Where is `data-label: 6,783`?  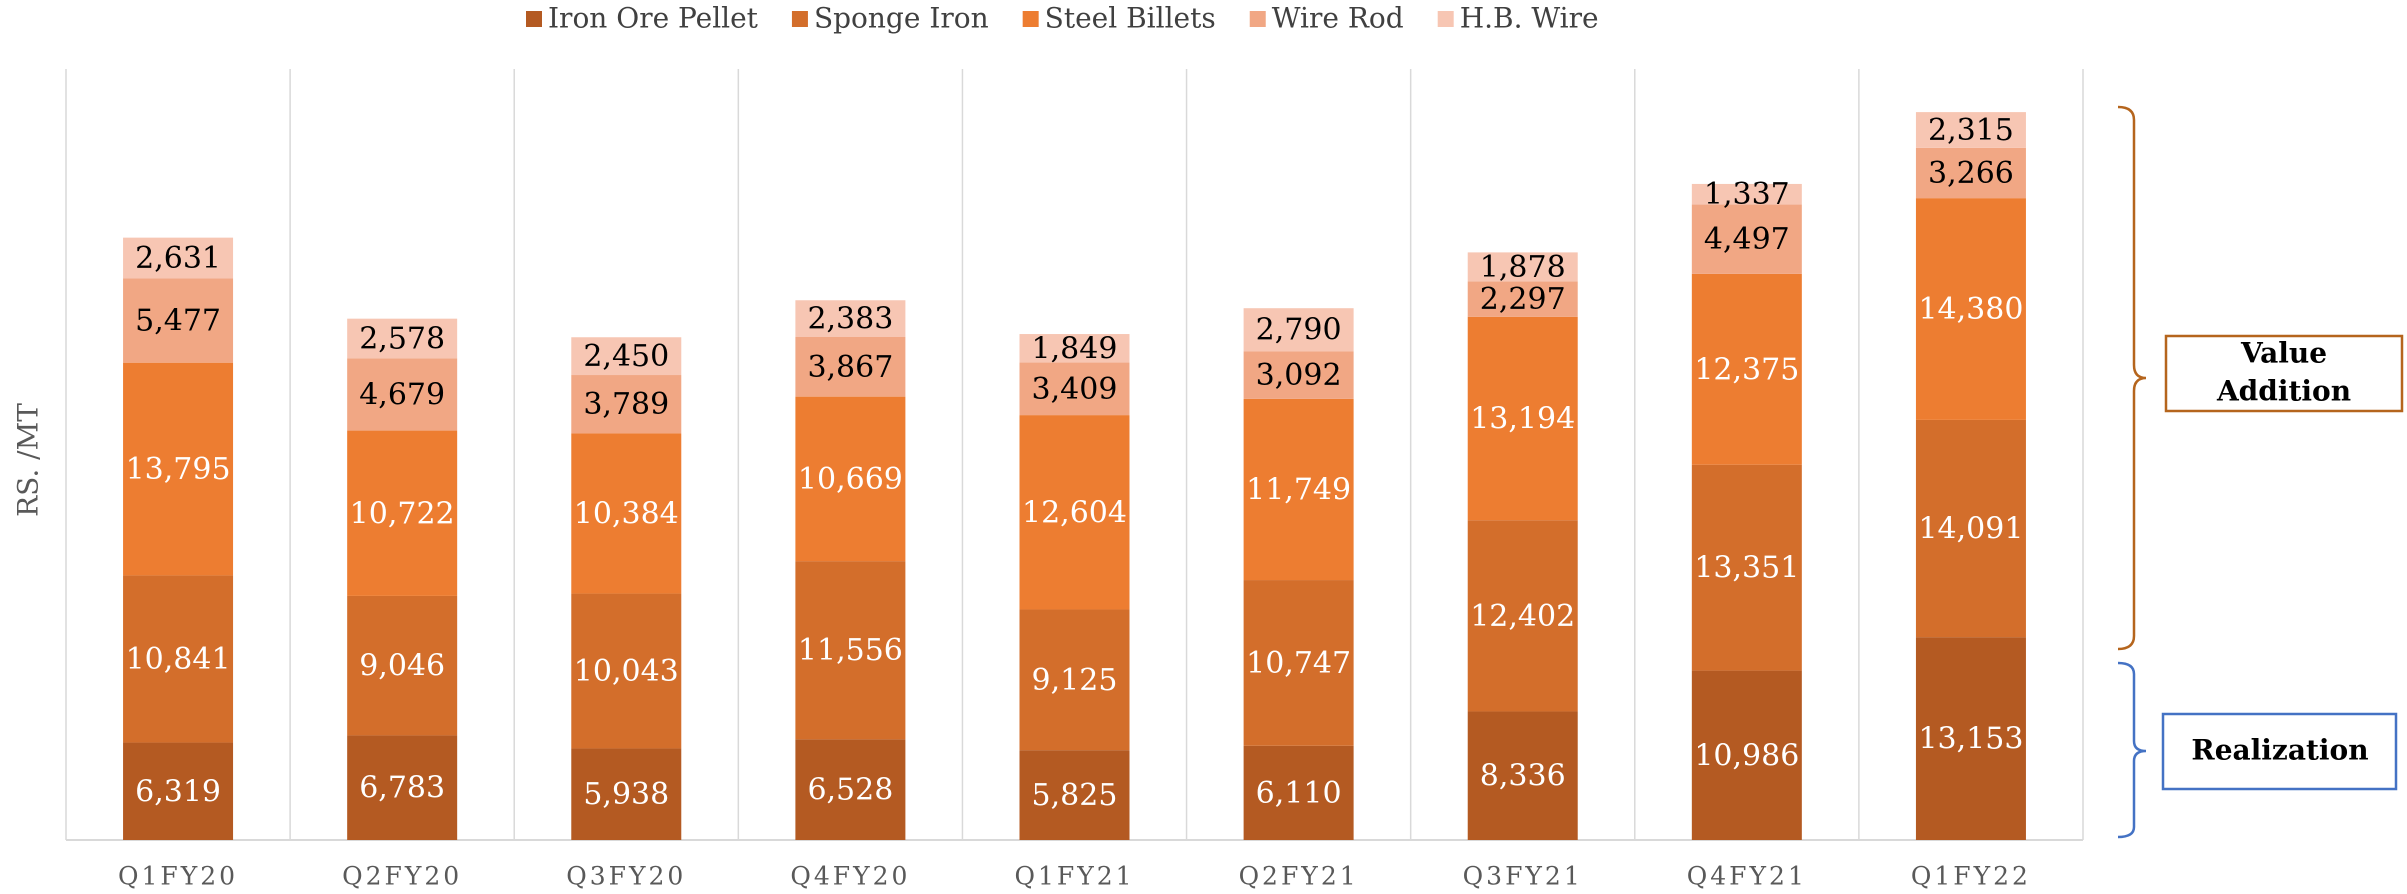
data-label: 6,783 is located at coordinates (402, 788).